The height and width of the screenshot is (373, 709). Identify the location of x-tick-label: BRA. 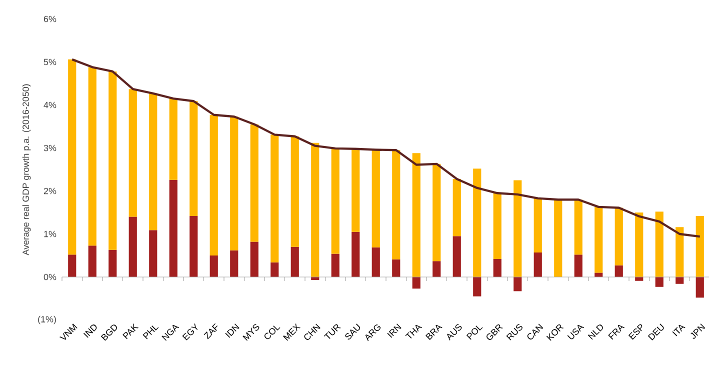
(434, 332).